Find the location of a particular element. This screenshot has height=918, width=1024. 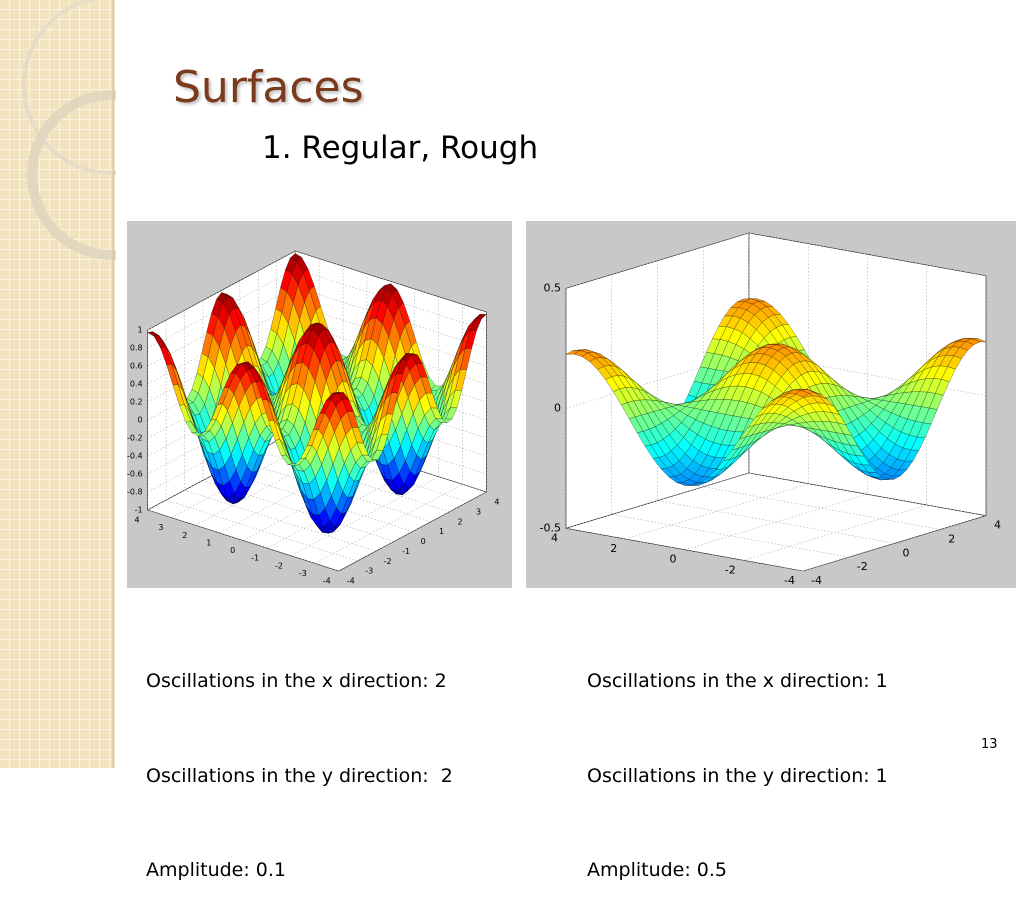

y-tick-label: -1 is located at coordinates (406, 551).